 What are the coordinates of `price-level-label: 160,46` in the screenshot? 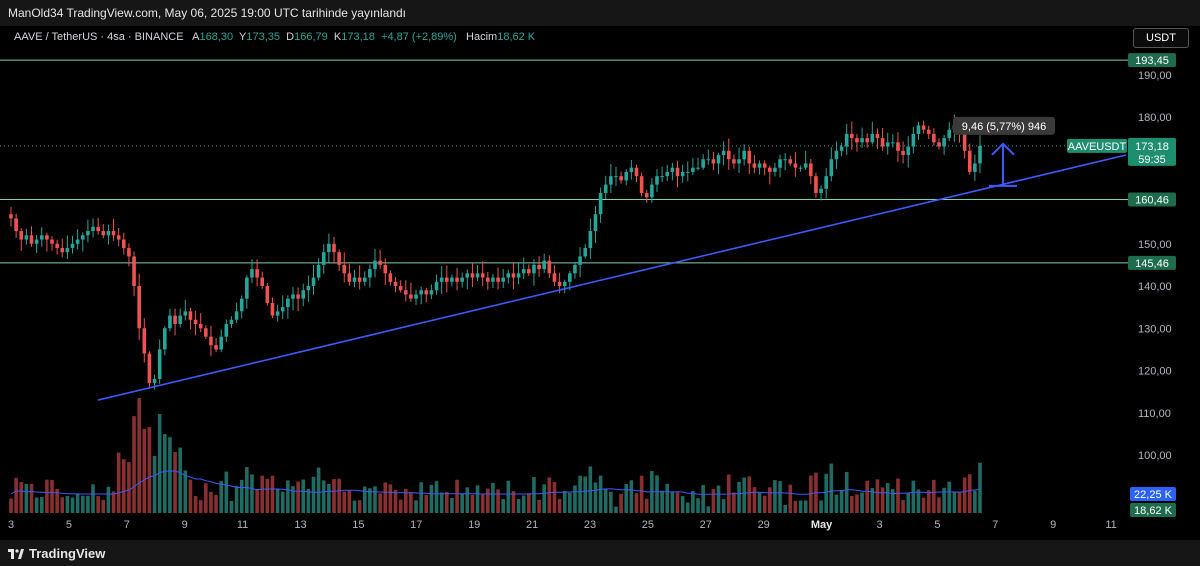 It's located at (1152, 201).